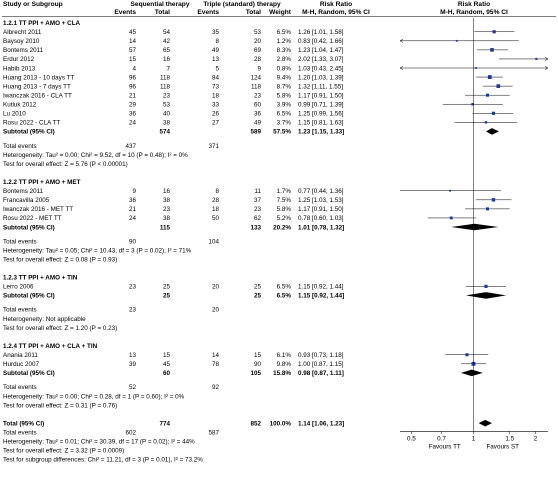  I want to click on subtotal-2-weight: 20.2%, so click(282, 227).